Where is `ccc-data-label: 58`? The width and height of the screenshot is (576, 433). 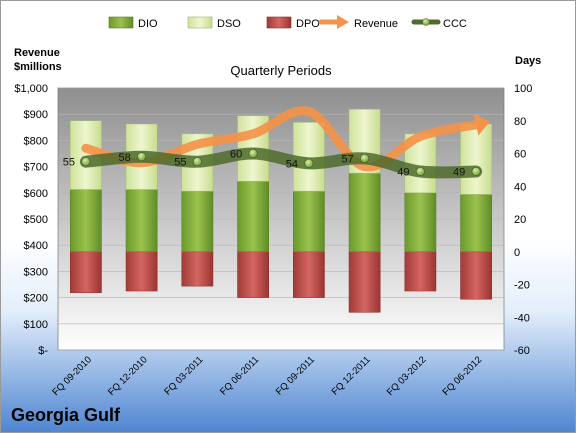 ccc-data-label: 58 is located at coordinates (125, 158).